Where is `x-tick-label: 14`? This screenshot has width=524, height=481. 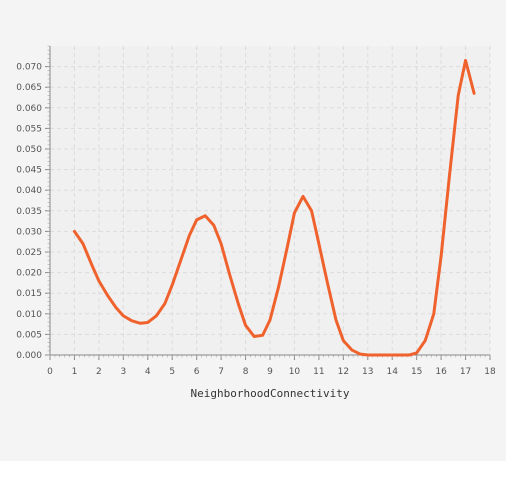 x-tick-label: 14 is located at coordinates (392, 372).